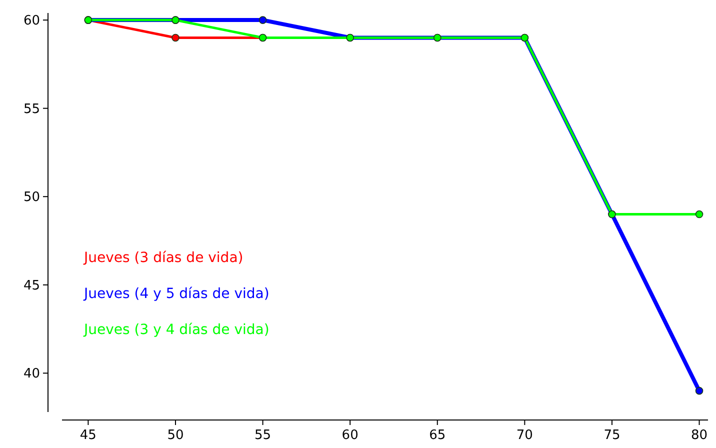 This screenshot has width=716, height=448. I want to click on y-tick-label: 45, so click(31, 286).